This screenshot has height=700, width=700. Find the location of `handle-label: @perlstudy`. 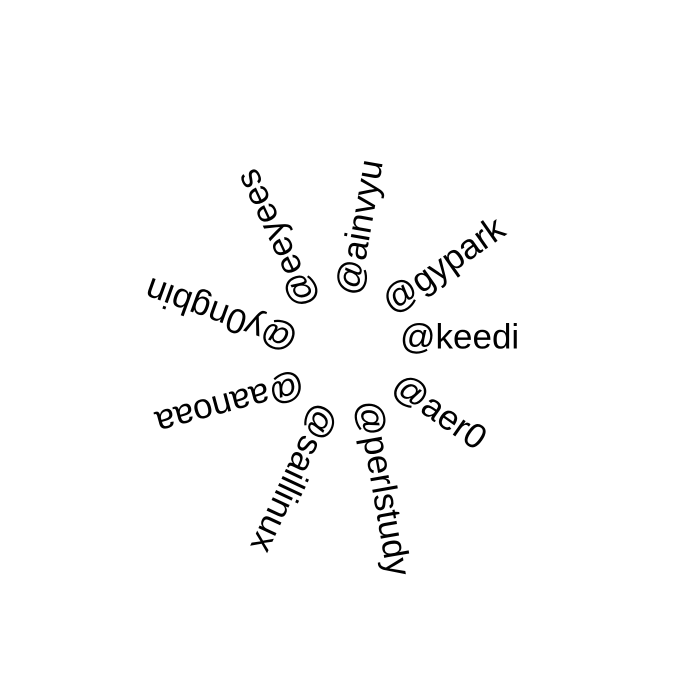

handle-label: @perlstudy is located at coordinates (383, 488).